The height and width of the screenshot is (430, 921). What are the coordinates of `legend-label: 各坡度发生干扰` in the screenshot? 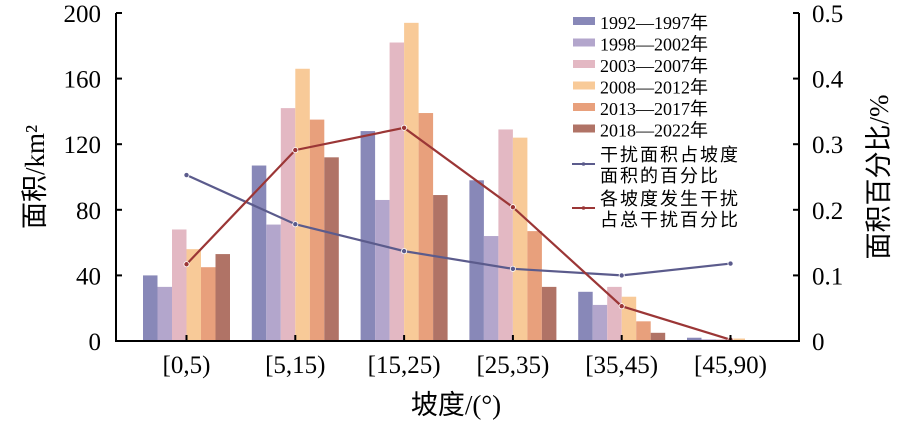 It's located at (670, 199).